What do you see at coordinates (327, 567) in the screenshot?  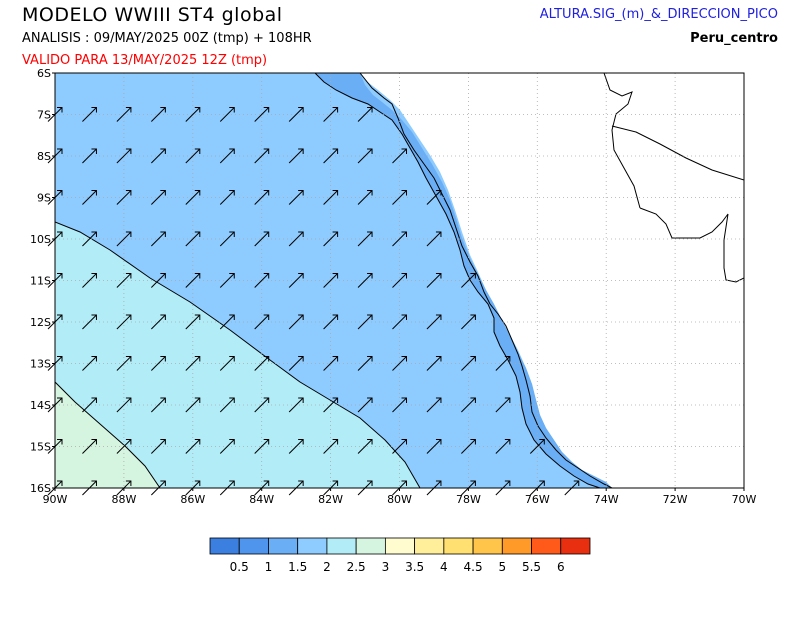 I see `colorbar-label: 2` at bounding box center [327, 567].